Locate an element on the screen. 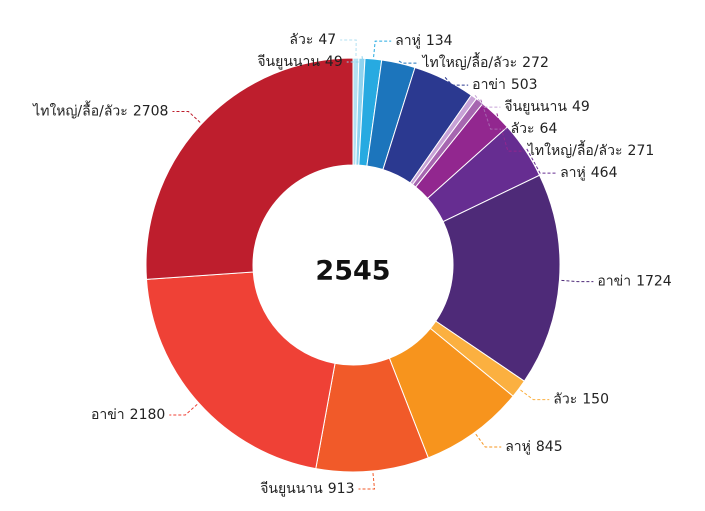  label-value: 134 is located at coordinates (439, 41).